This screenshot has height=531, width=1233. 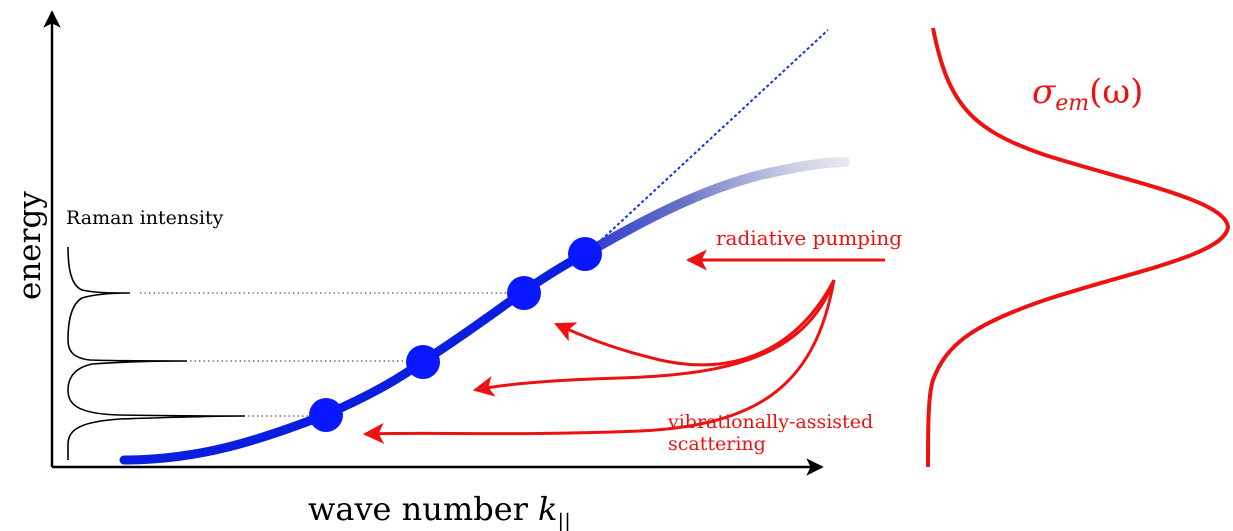 What do you see at coordinates (1044, 92) in the screenshot?
I see `sigma-symbol: σ` at bounding box center [1044, 92].